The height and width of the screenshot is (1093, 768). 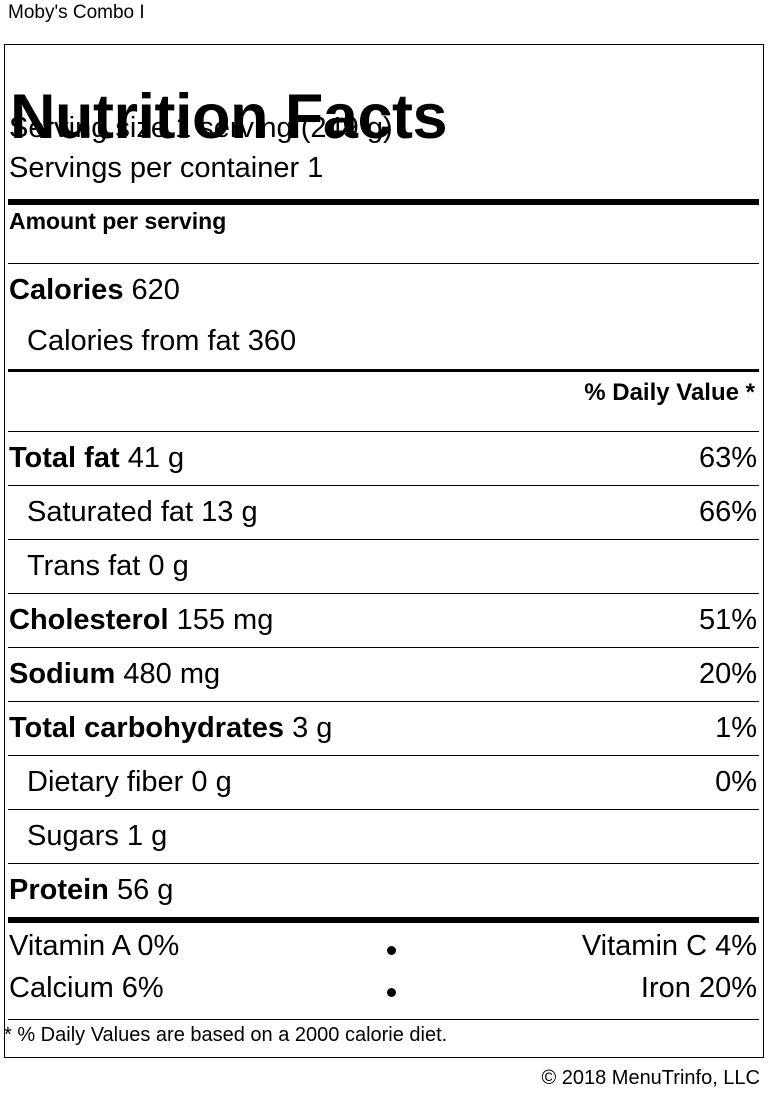 What do you see at coordinates (62, 674) in the screenshot?
I see `nutrient-name: Sodium` at bounding box center [62, 674].